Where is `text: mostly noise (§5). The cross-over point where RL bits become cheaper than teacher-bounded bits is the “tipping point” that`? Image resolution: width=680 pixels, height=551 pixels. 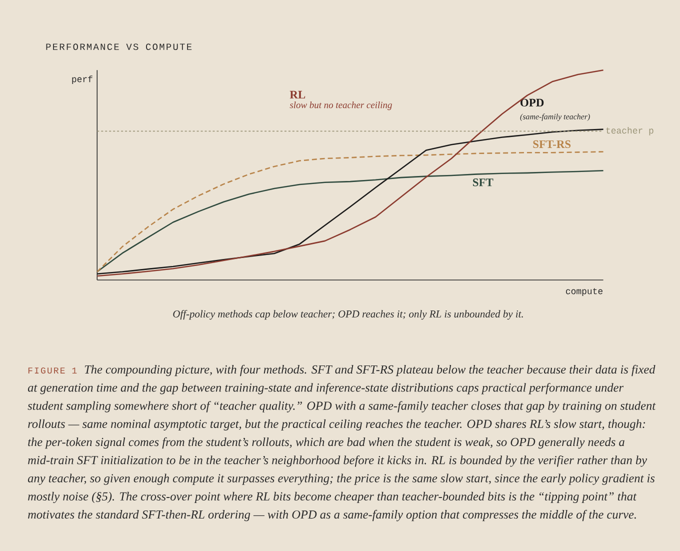 text: mostly noise (§5). The cross-over point where RL bits become cheaper than teacher-bounded bits is the “tipping point” that is located at coordinates (332, 498).